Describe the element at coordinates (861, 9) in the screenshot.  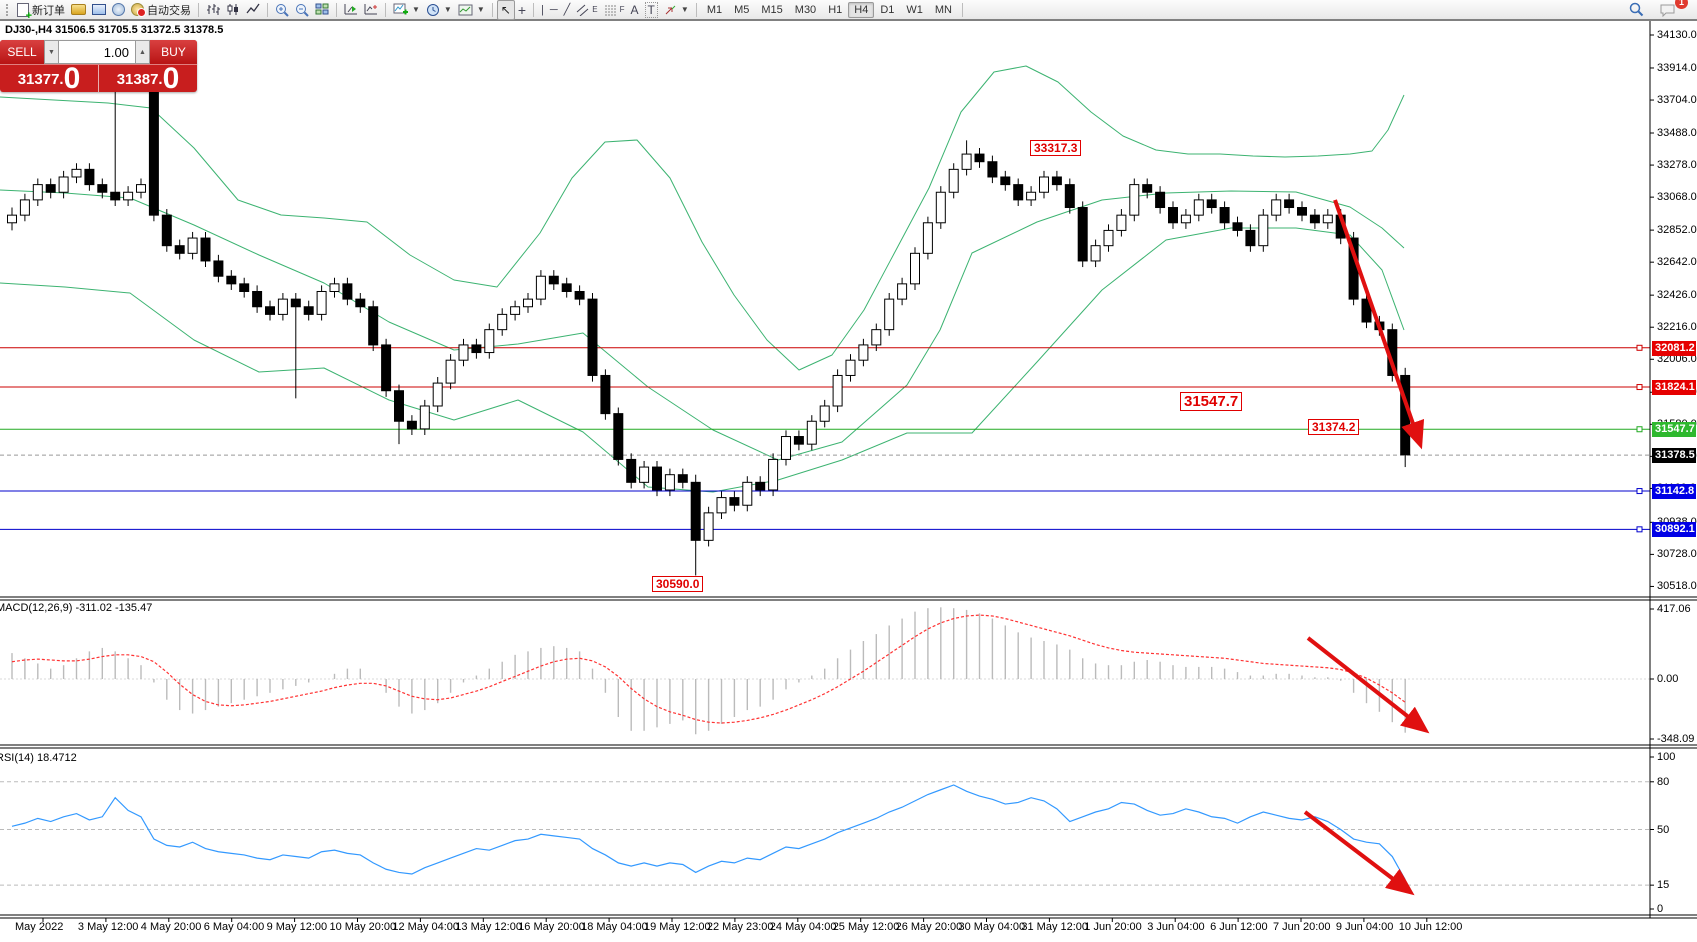
I see `tf-h4: H4` at that location.